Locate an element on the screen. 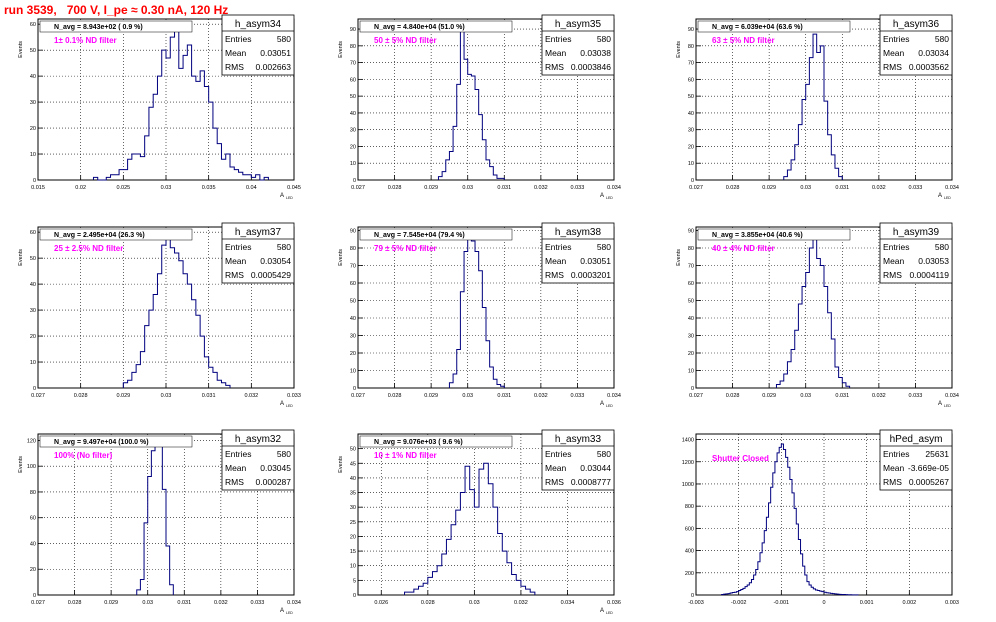 Image resolution: width=996 pixels, height=622 pixels. stats-value-entries: 25631 is located at coordinates (937, 454).